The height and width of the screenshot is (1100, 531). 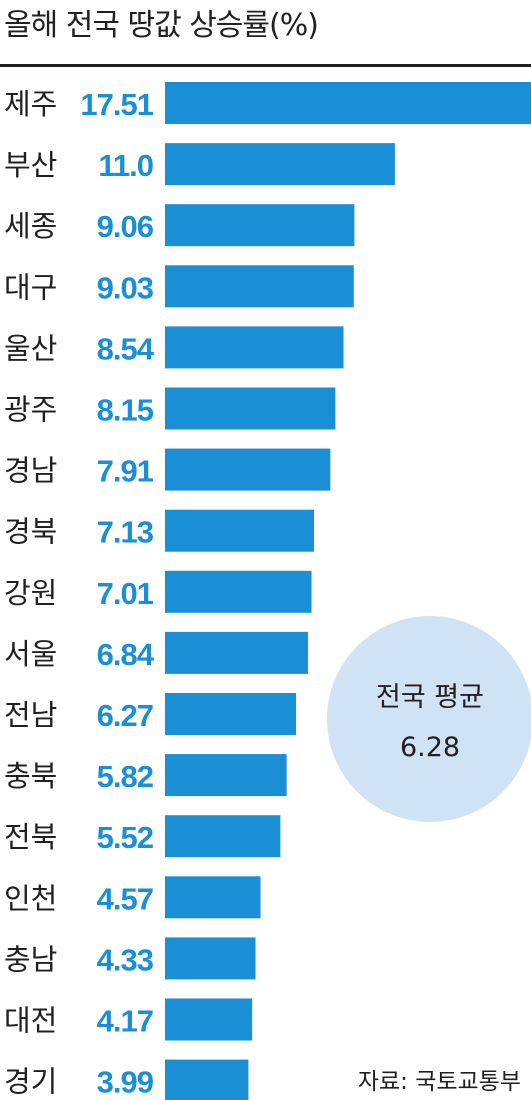 I want to click on national-average-callout: 전국 평균 6.28, so click(x=429, y=719).